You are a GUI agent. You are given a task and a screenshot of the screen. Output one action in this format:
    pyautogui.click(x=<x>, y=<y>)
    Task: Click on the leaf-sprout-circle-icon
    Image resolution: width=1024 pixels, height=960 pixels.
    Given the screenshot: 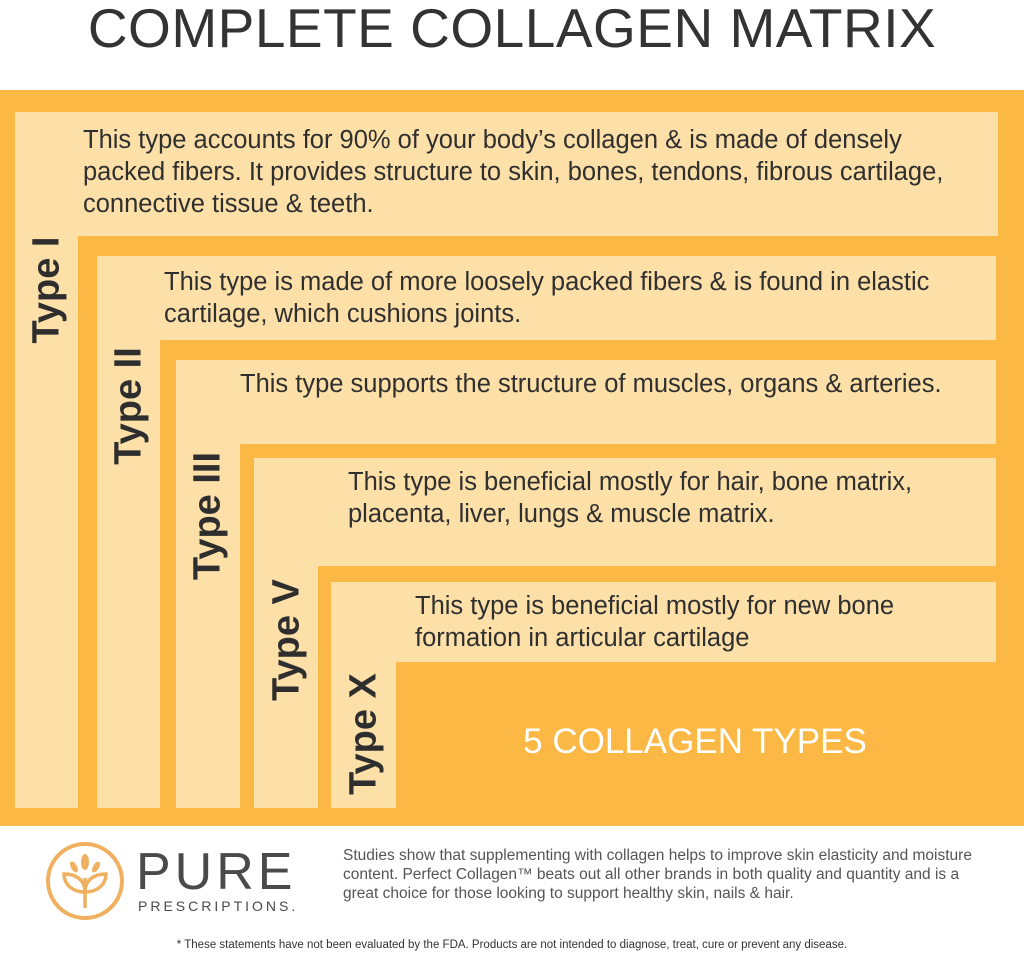 What is the action you would take?
    pyautogui.click(x=85, y=881)
    